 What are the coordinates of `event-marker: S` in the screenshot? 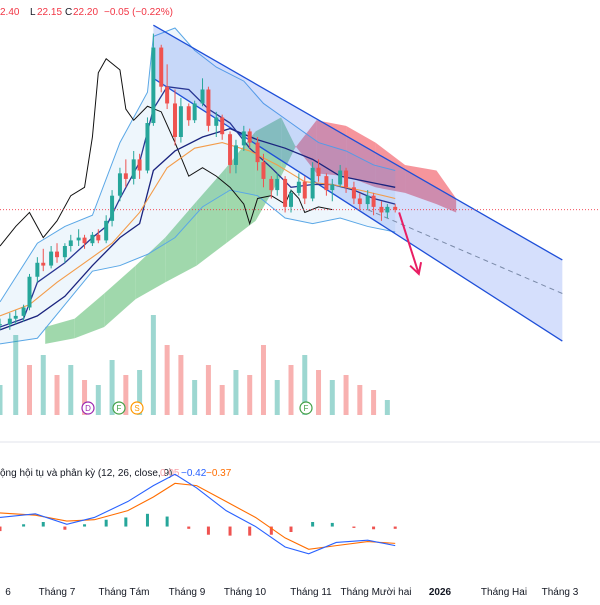 It's located at (137, 408).